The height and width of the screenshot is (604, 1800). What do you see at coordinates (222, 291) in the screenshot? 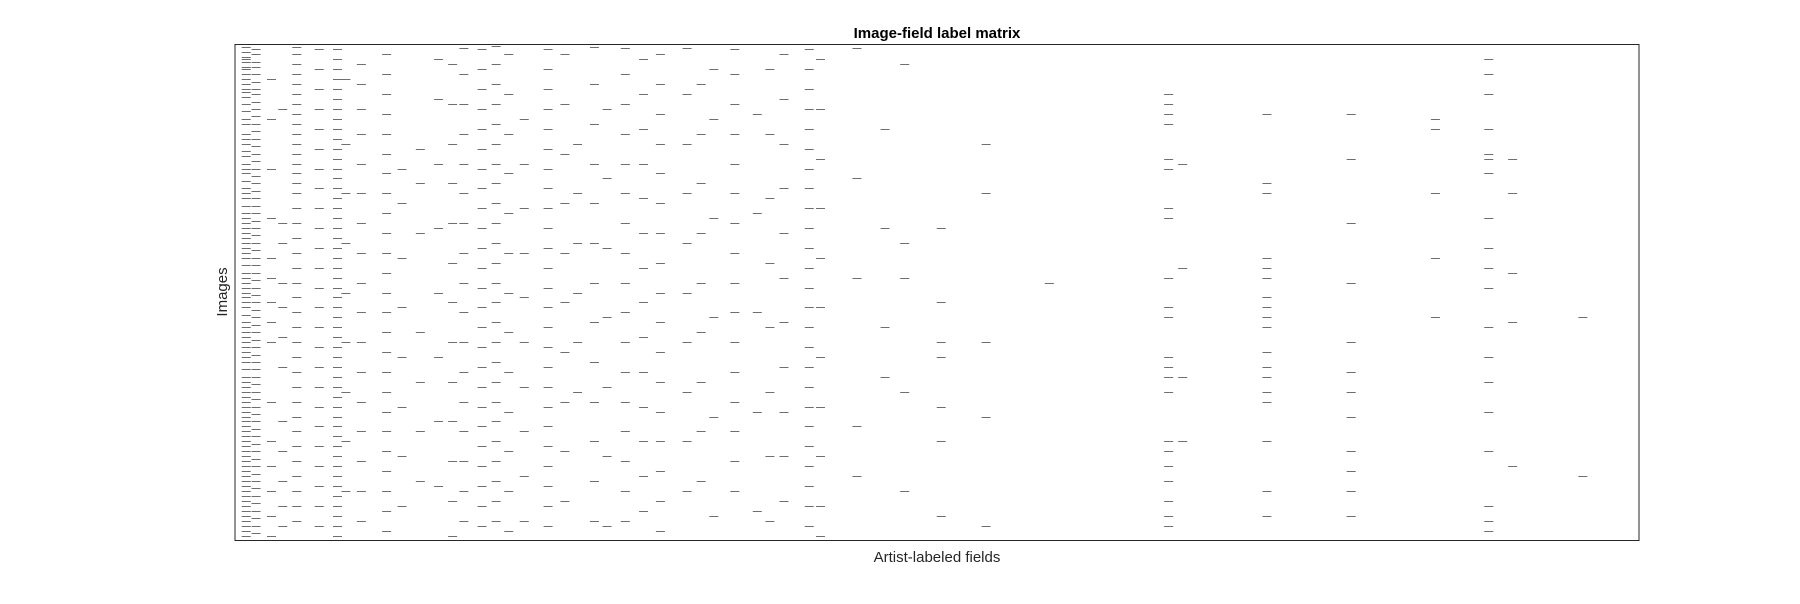
I see `y-axis-label: Images` at bounding box center [222, 291].